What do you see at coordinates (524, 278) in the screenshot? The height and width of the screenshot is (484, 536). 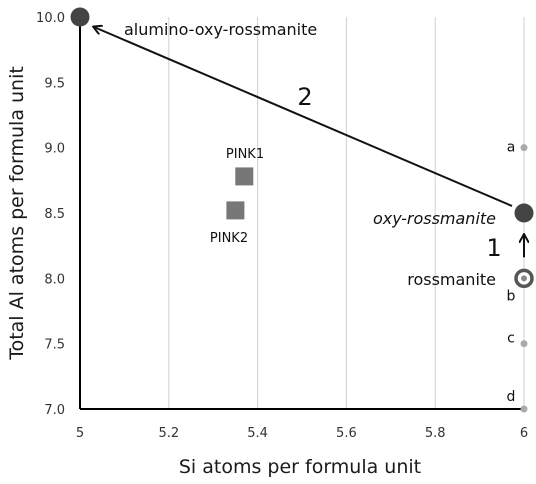 I see `point-rossmanite-center` at bounding box center [524, 278].